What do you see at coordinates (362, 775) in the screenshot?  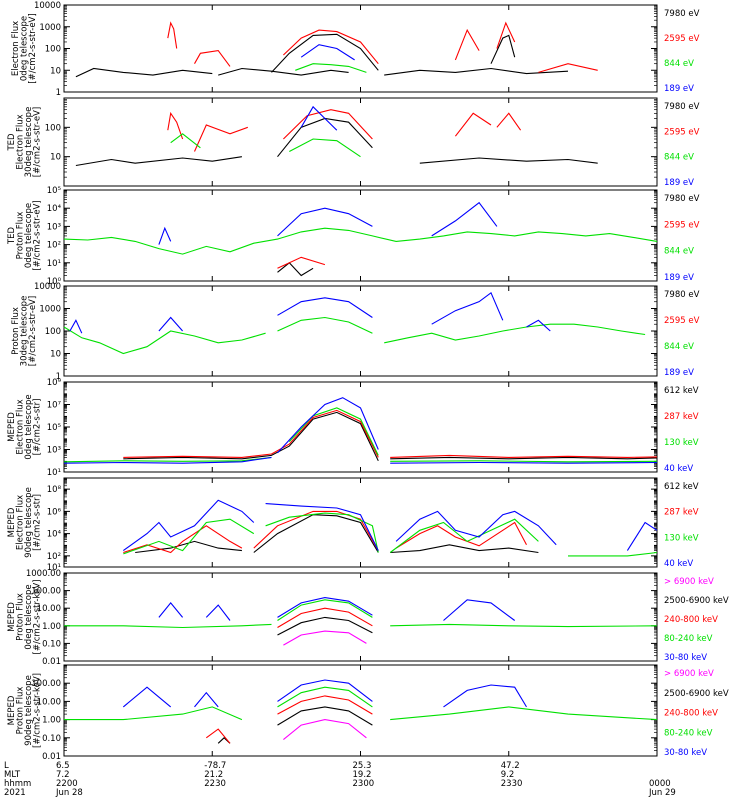 I see `x-tick-label: 19.2` at bounding box center [362, 775].